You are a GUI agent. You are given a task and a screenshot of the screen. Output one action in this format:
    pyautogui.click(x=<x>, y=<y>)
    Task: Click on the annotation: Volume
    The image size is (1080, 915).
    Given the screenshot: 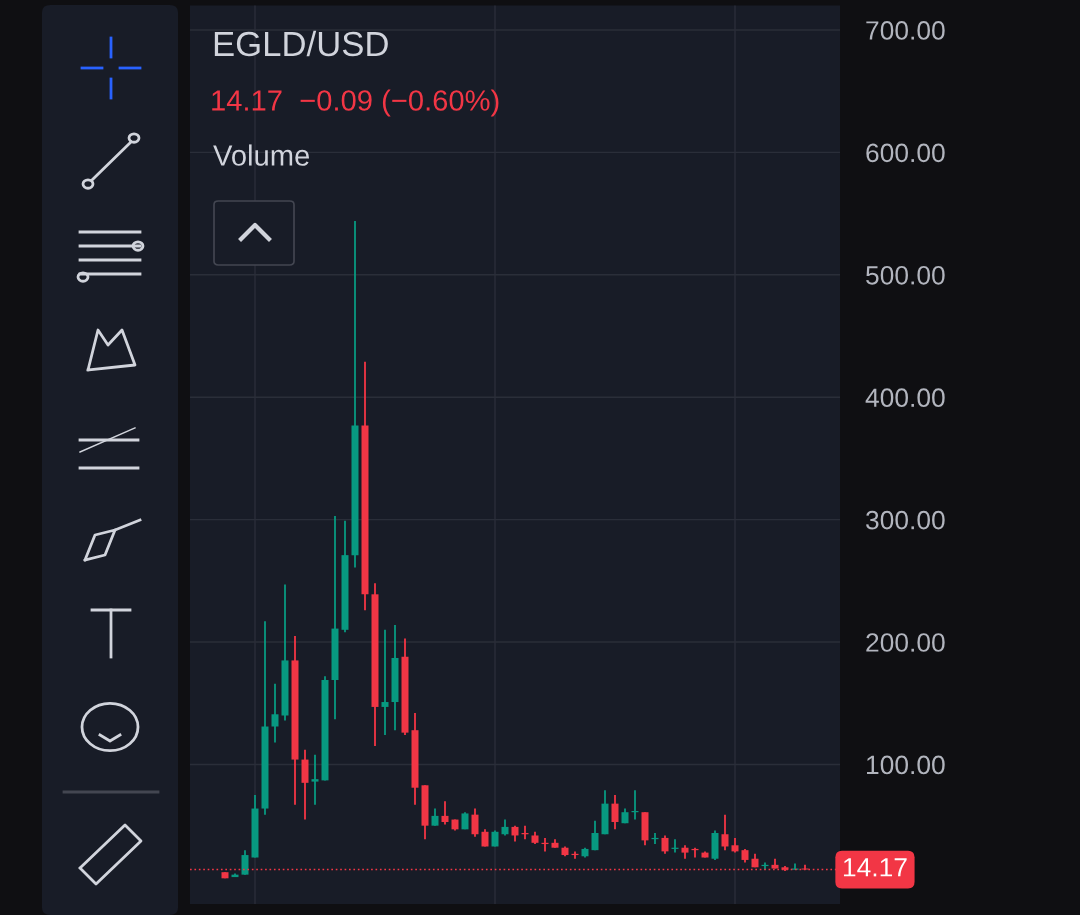 What is the action you would take?
    pyautogui.click(x=261, y=155)
    